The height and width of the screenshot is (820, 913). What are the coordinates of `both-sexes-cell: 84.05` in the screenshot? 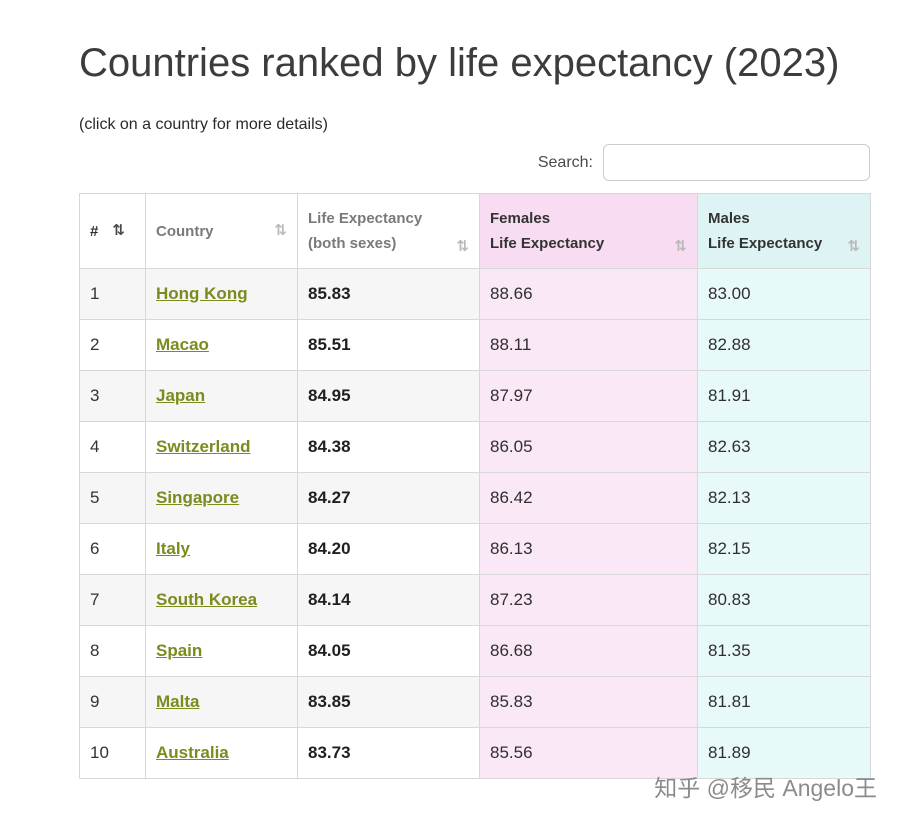 It's located at (388, 651).